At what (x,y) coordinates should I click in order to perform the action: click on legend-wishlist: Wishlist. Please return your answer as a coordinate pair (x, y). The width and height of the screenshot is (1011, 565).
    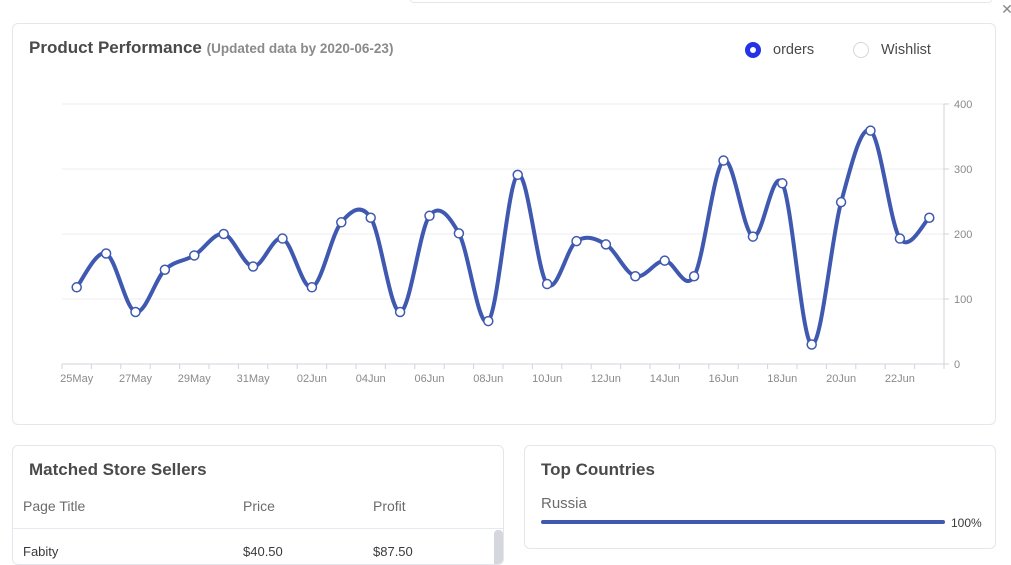
    Looking at the image, I should click on (892, 50).